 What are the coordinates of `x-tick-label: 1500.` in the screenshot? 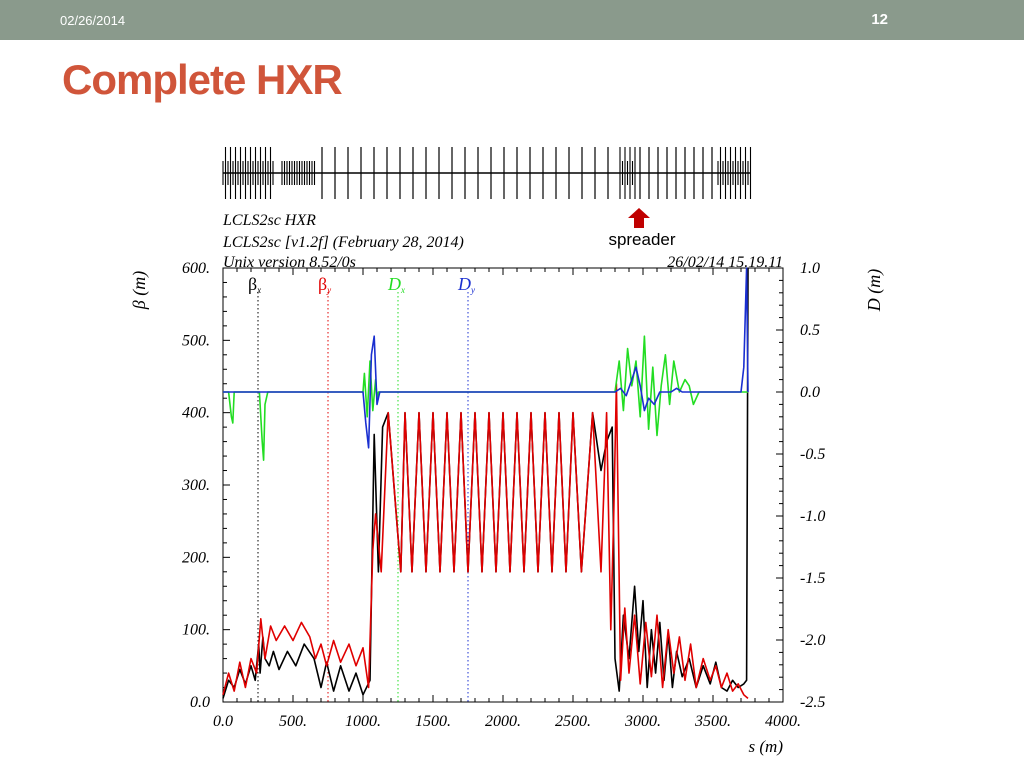 It's located at (433, 721).